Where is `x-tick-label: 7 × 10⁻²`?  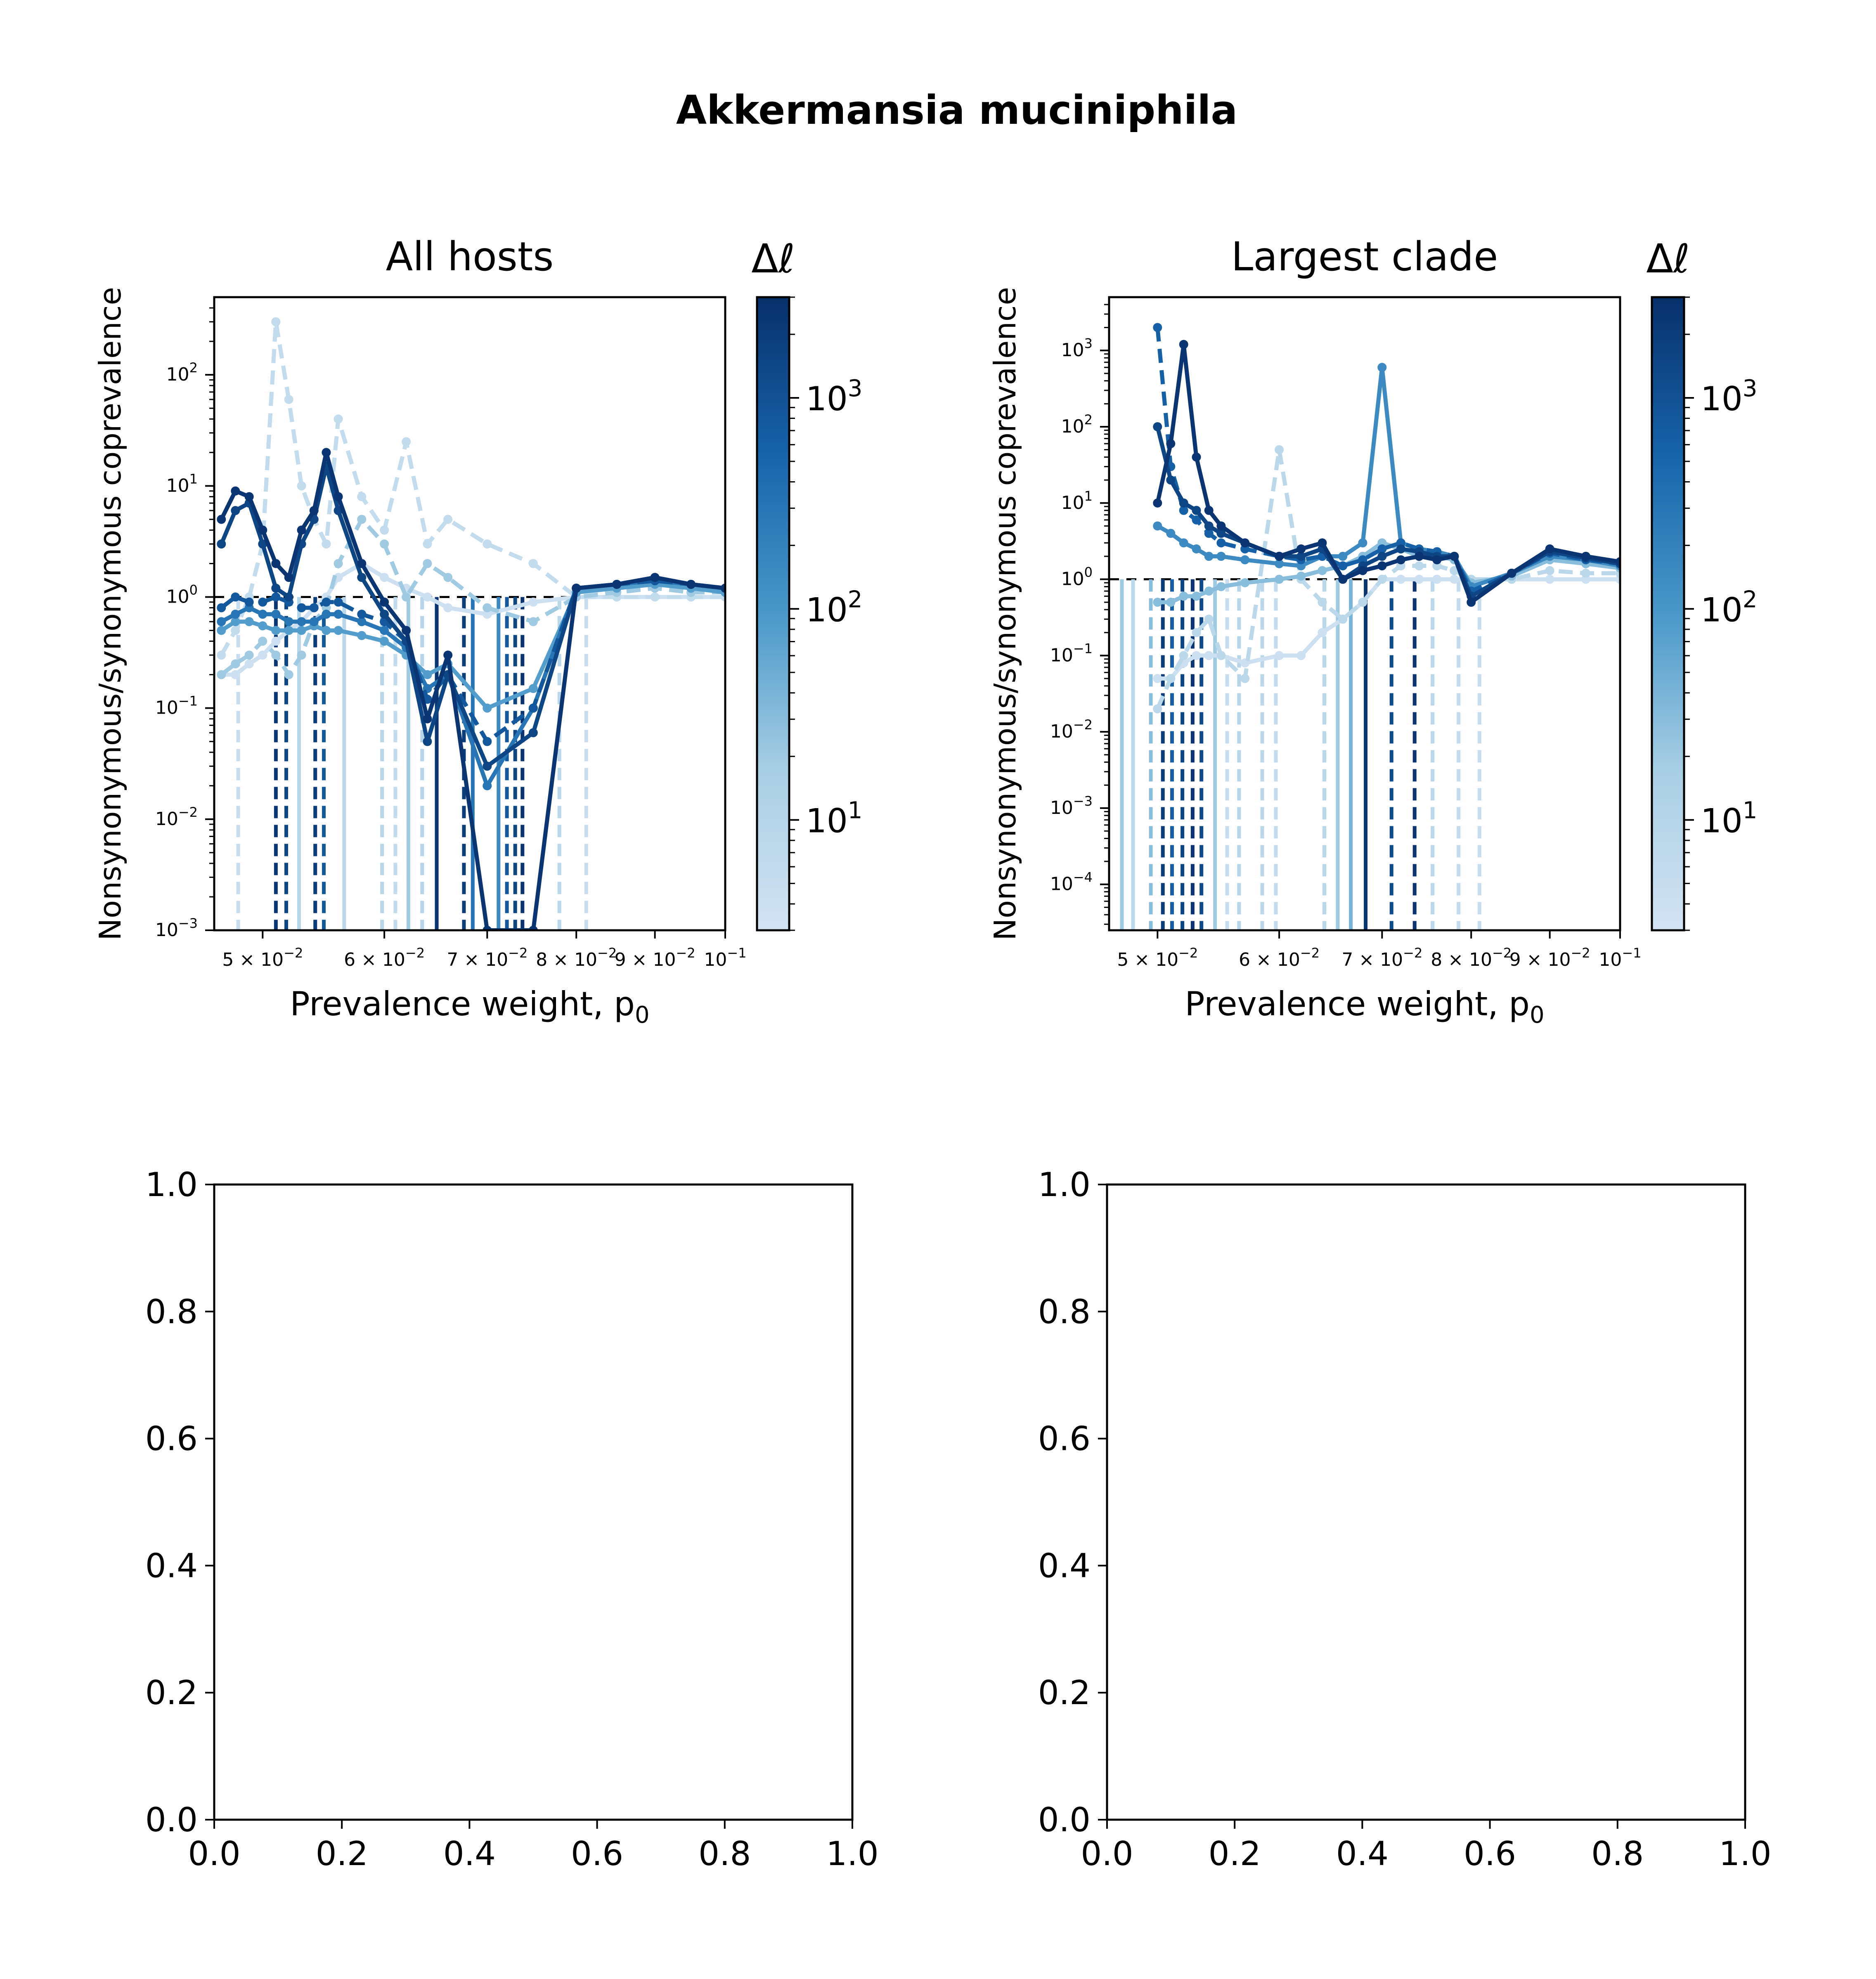
x-tick-label: 7 × 10⁻² is located at coordinates (487, 957).